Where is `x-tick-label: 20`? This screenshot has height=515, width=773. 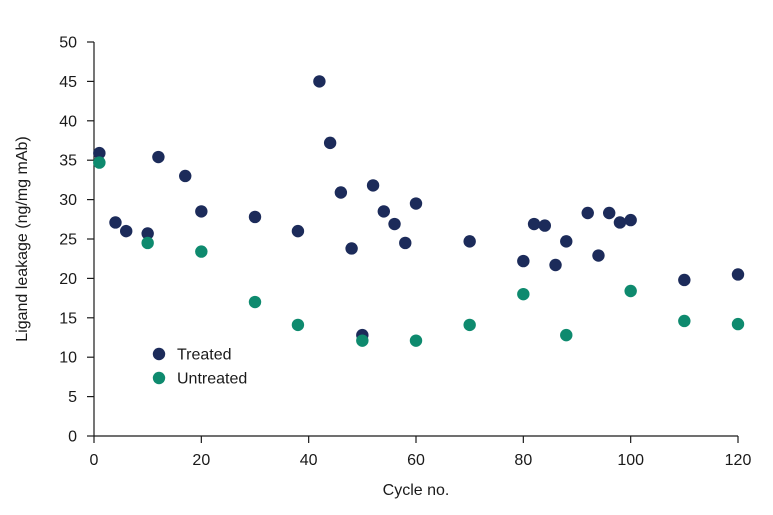 x-tick-label: 20 is located at coordinates (201, 460).